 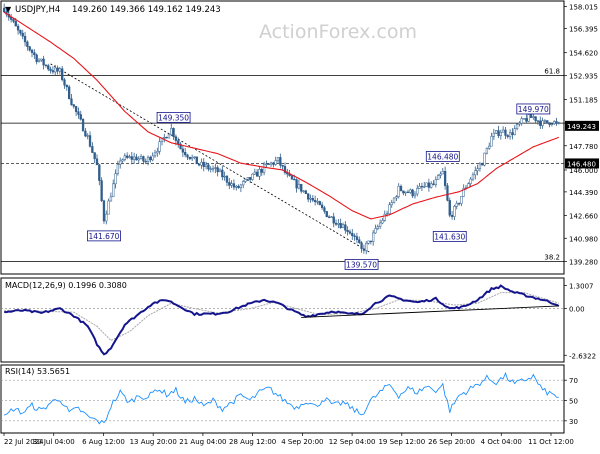 I want to click on price-label-text: 149.350, so click(x=173, y=117).